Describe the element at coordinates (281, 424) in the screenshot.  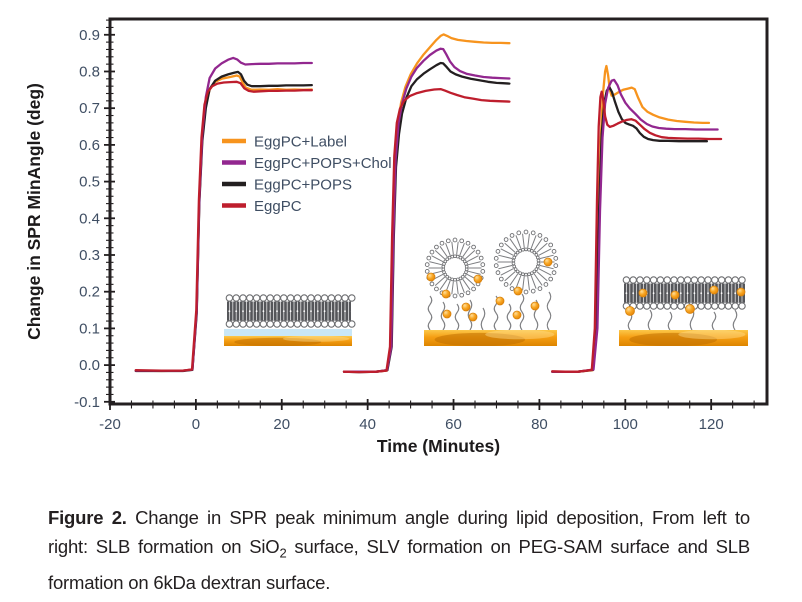
I see `svg-text: 20` at that location.